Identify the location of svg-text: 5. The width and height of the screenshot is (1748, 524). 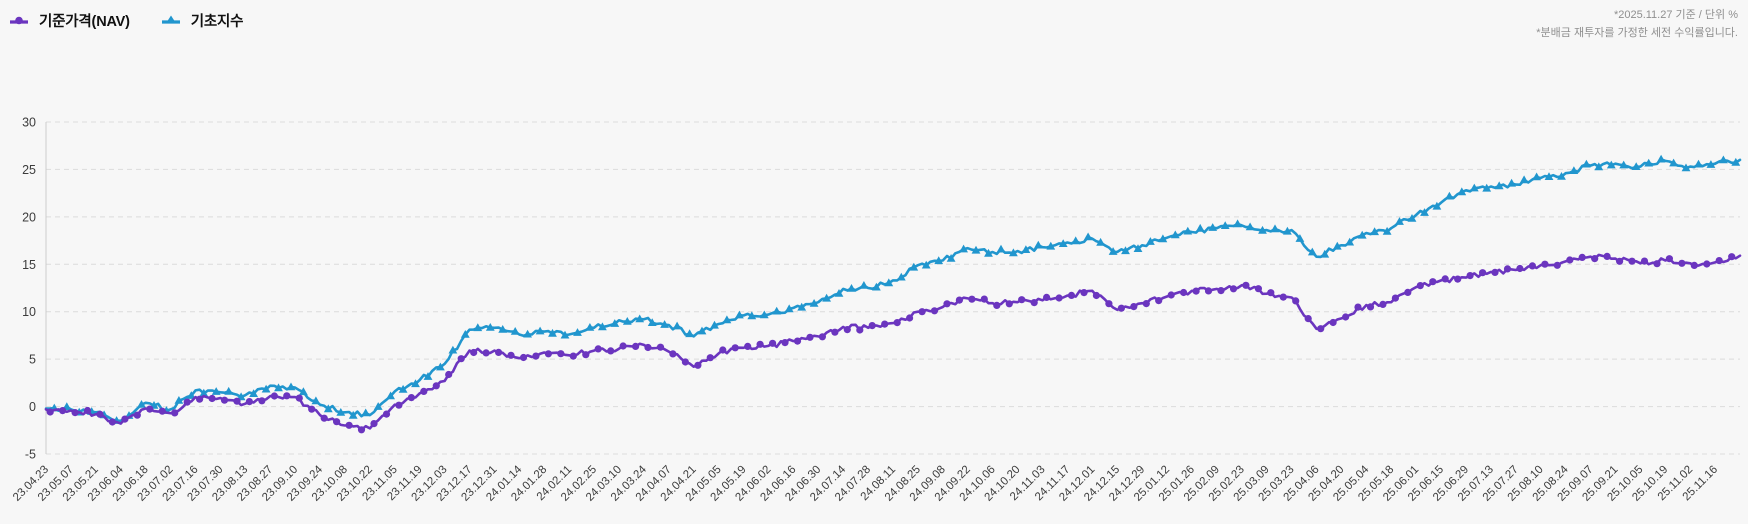
(32, 360).